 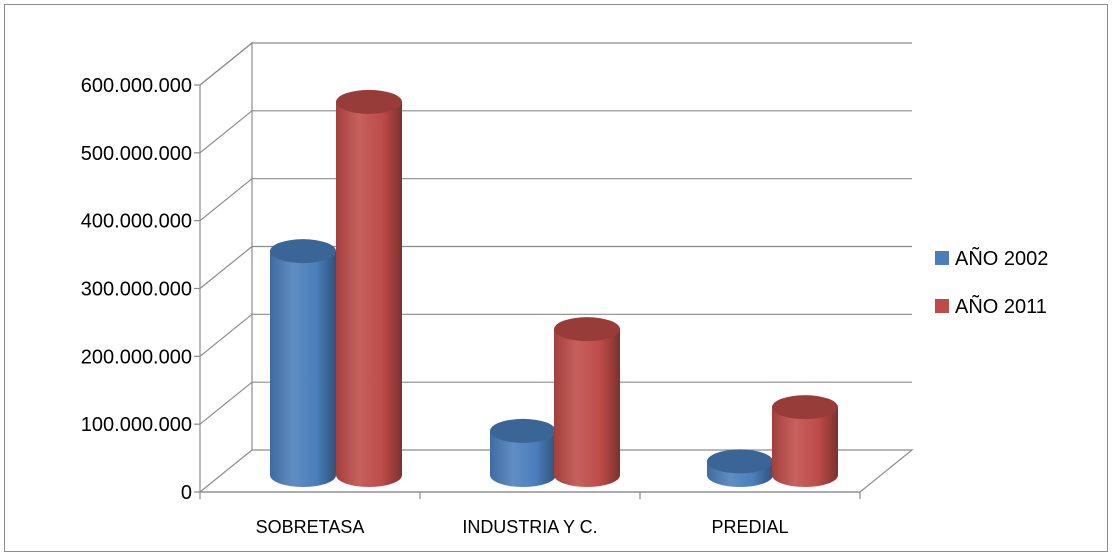 I want to click on x-axis-labels: SOBRETASA INDUSTRIA Y C. PREDIAL, so click(x=522, y=527).